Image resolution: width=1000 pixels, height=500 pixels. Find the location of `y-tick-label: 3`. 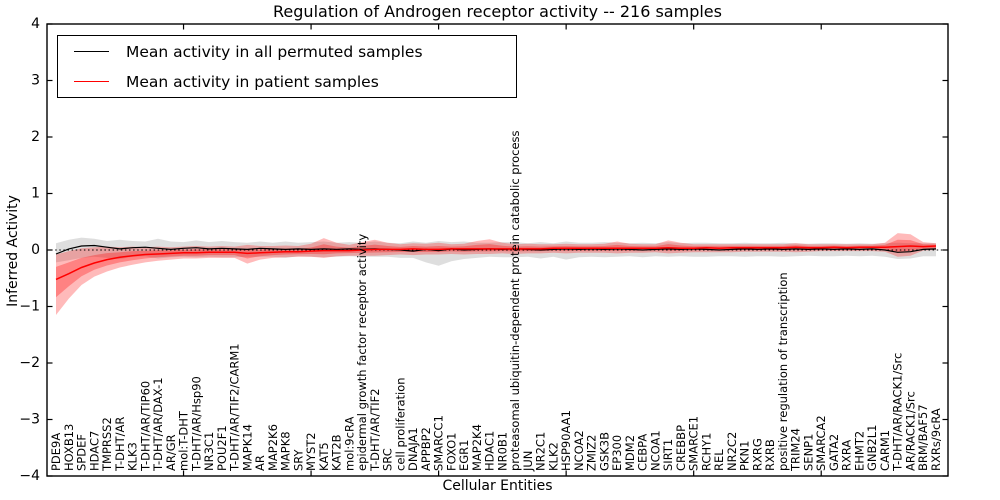

y-tick-label: 3 is located at coordinates (35, 81).